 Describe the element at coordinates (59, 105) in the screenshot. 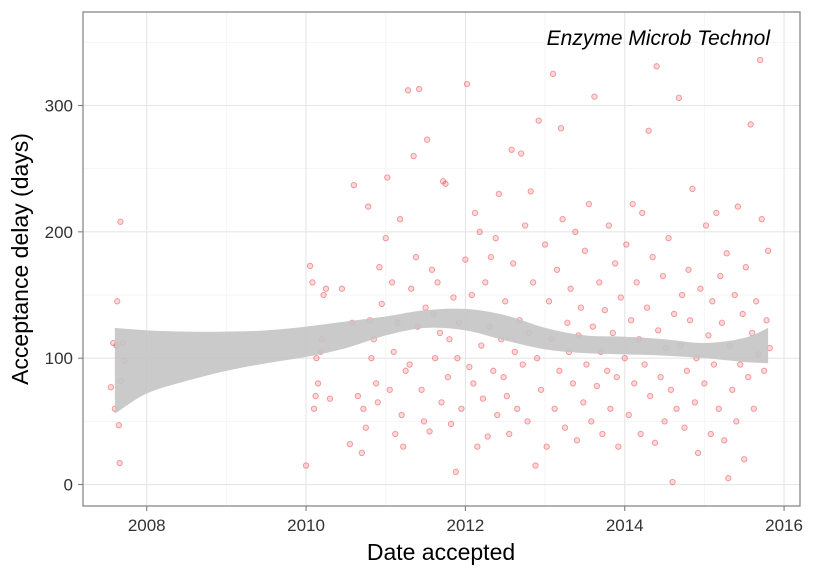

I see `y-tick-label: 300` at that location.